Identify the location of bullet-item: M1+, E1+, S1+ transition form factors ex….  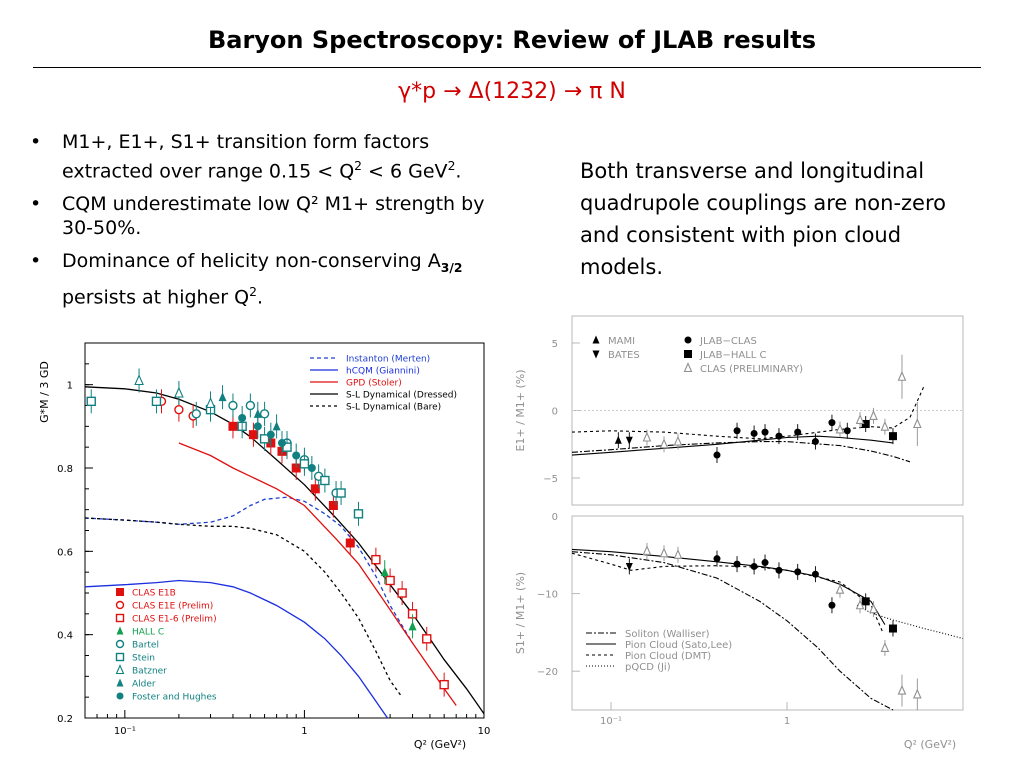
(270, 156).